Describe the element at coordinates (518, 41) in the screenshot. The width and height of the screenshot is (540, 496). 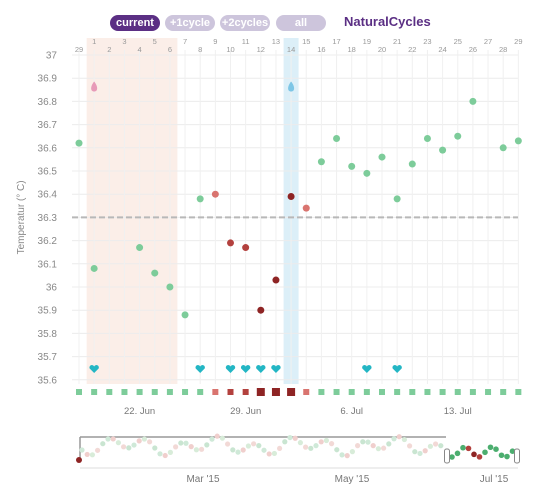
I see `day-number-label: 29` at that location.